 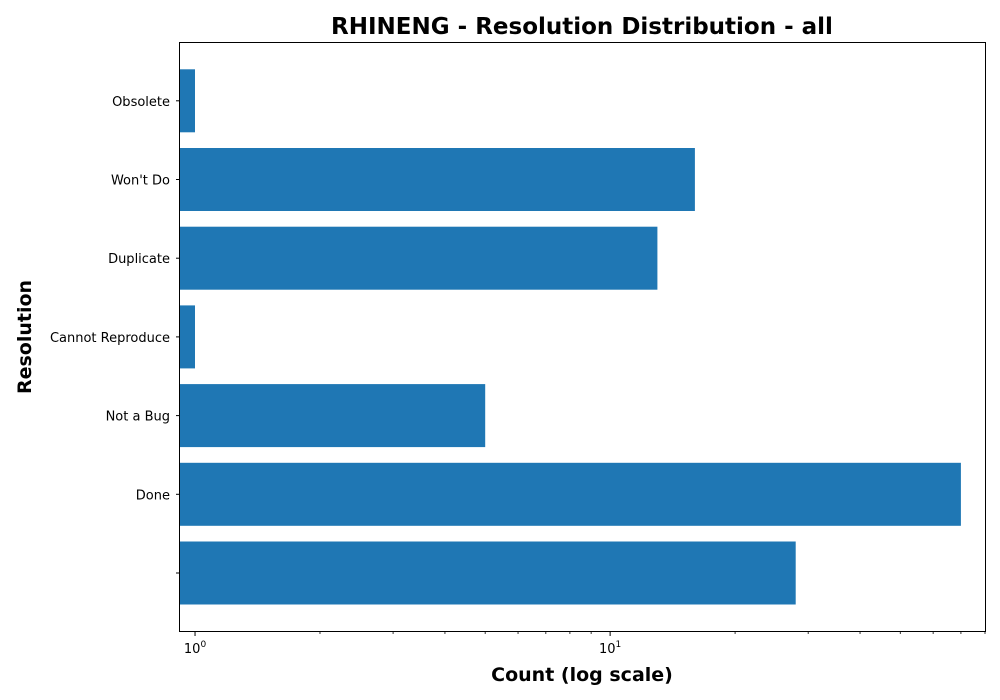 I want to click on y-tick-label: Cannot Reproduce, so click(x=110, y=338).